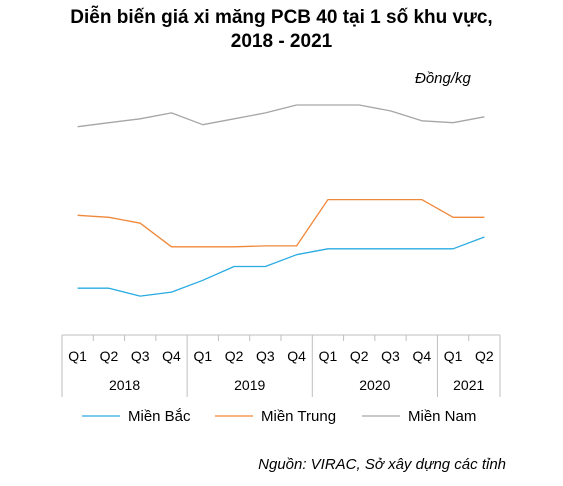  What do you see at coordinates (298, 416) in the screenshot?
I see `legend-label: Miền Trung` at bounding box center [298, 416].